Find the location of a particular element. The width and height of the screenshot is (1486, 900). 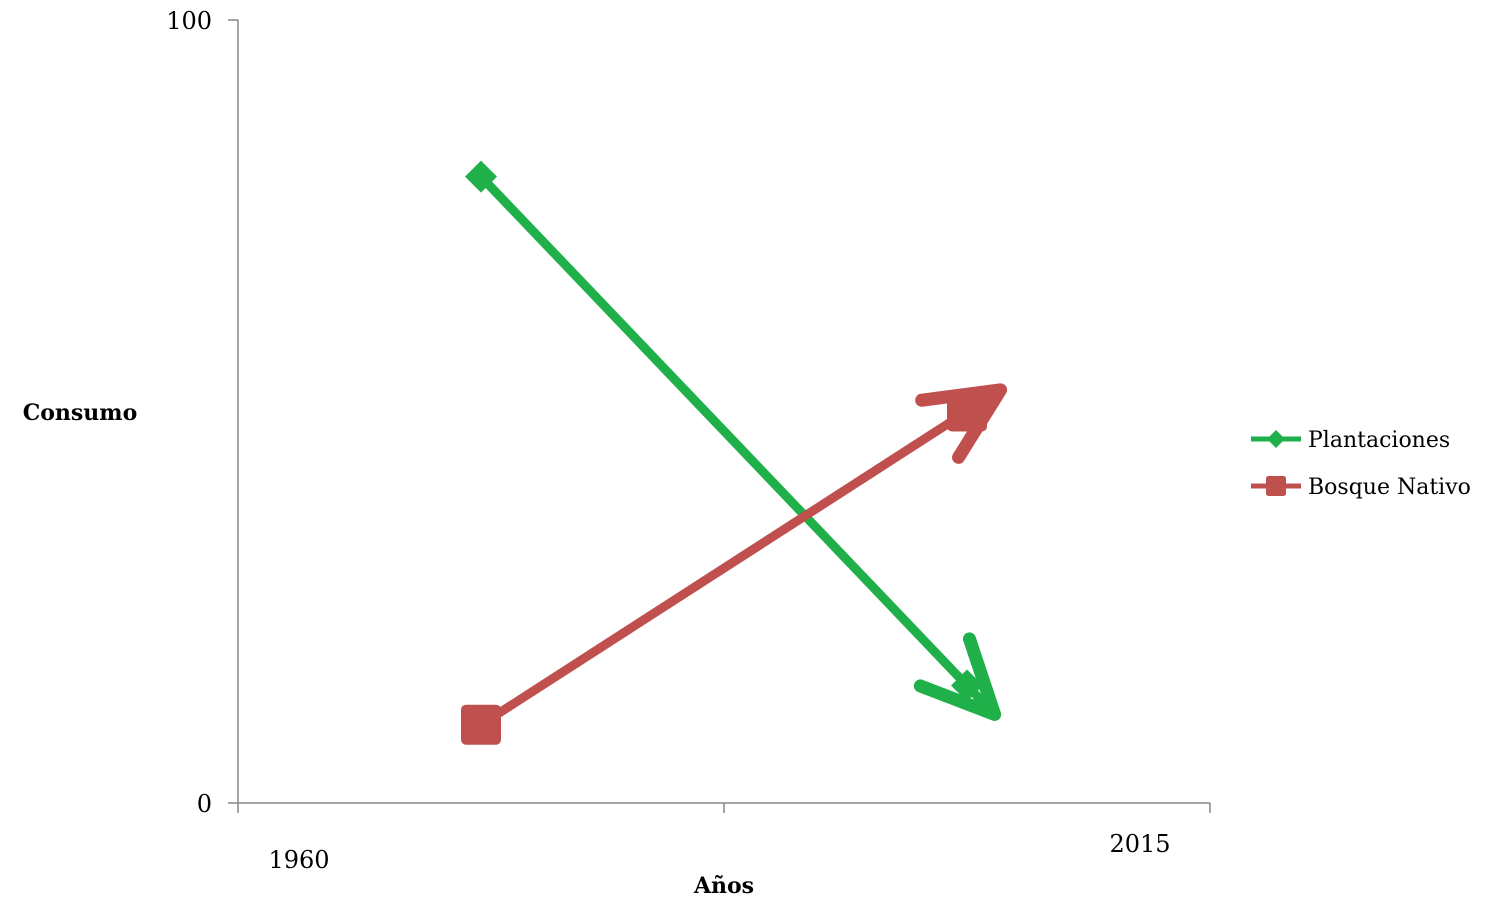

legend-label-plantaciones: Plantaciones is located at coordinates (1379, 440).